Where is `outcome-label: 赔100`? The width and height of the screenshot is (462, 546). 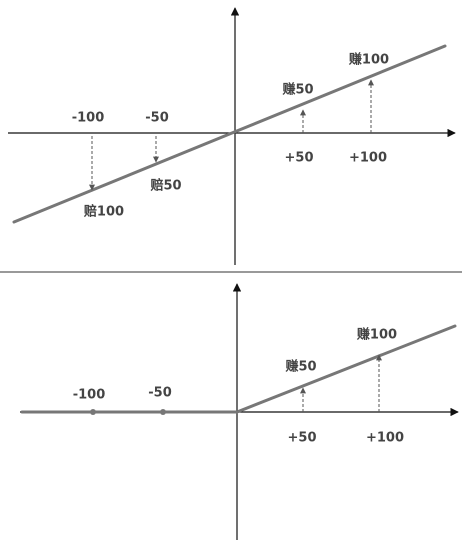 outcome-label: 赔100 is located at coordinates (103, 212).